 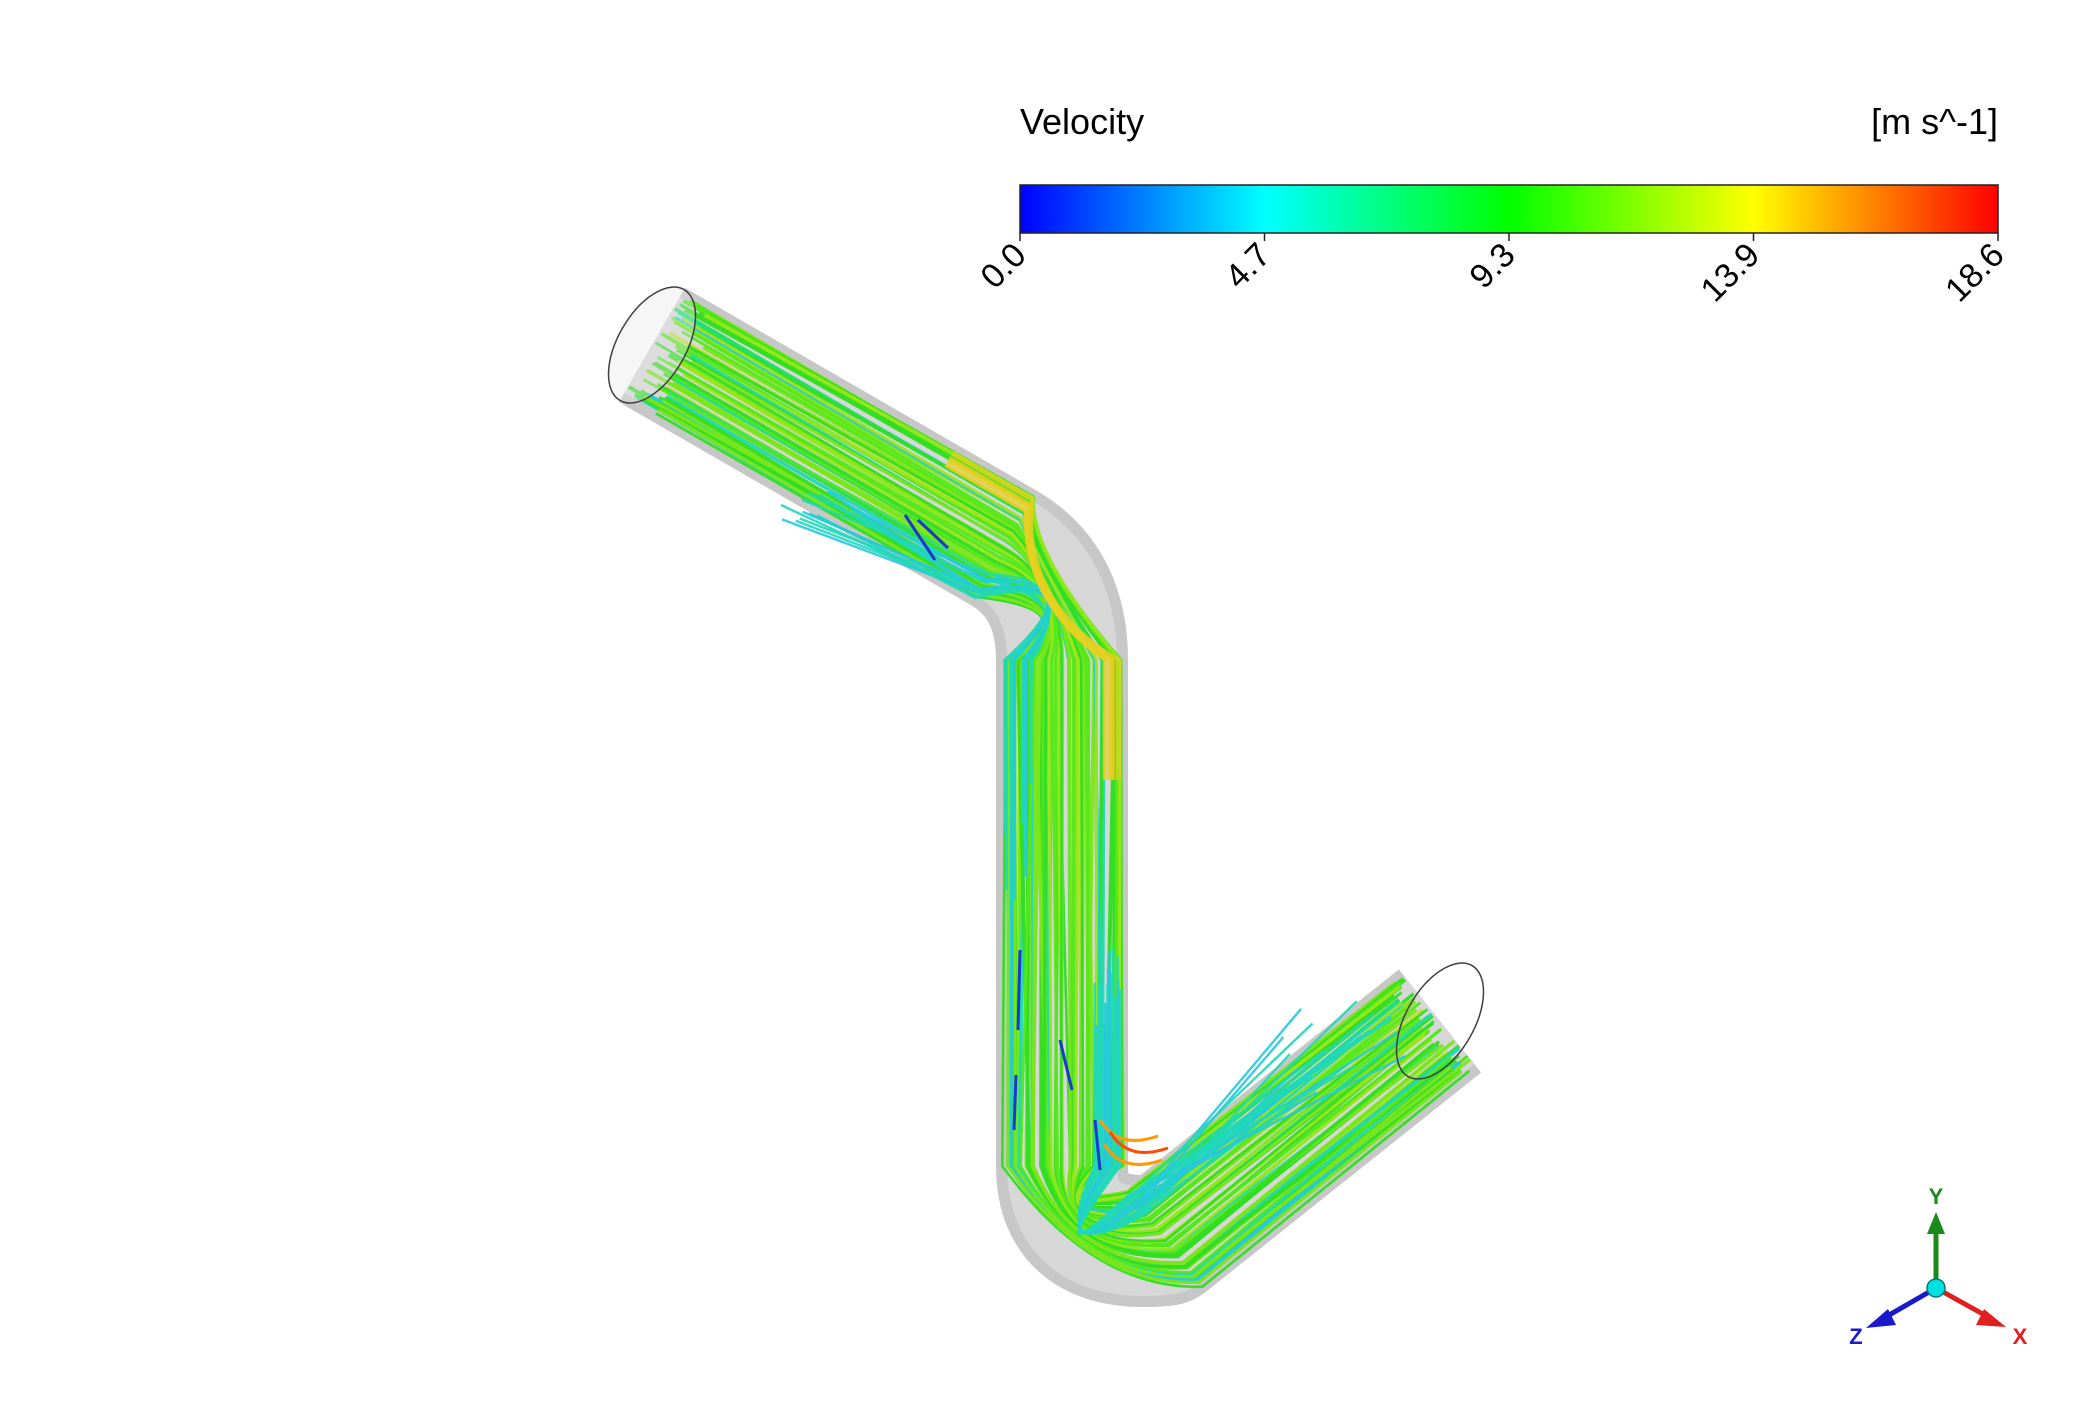 I want to click on inlet-opening, so click(x=652, y=345).